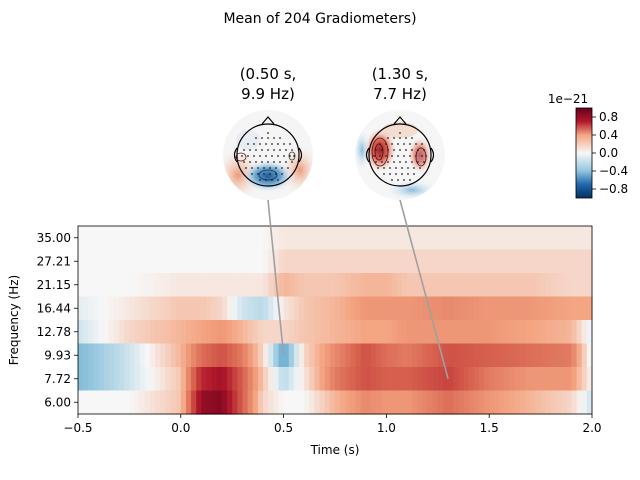 The width and height of the screenshot is (640, 480). I want to click on x-tick-label: 1.5, so click(489, 428).